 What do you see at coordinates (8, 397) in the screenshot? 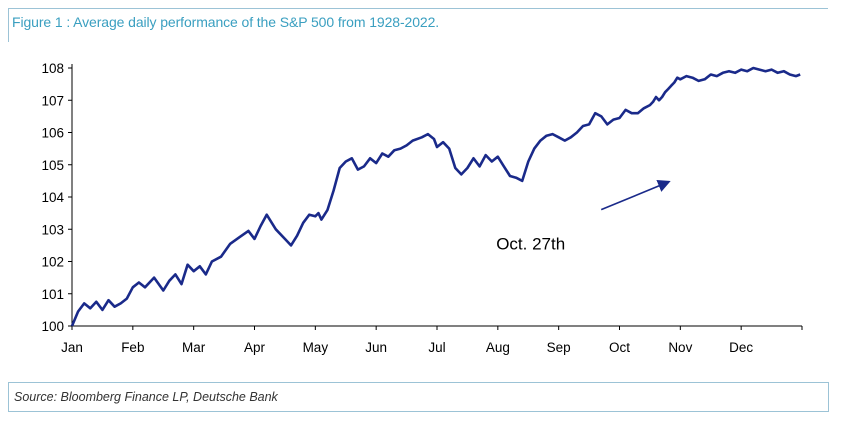
I see `bottom-left-rule` at bounding box center [8, 397].